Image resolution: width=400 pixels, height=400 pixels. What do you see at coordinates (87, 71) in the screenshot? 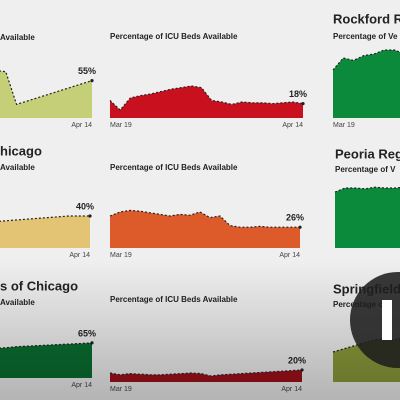
I see `value-label: 55%` at bounding box center [87, 71].